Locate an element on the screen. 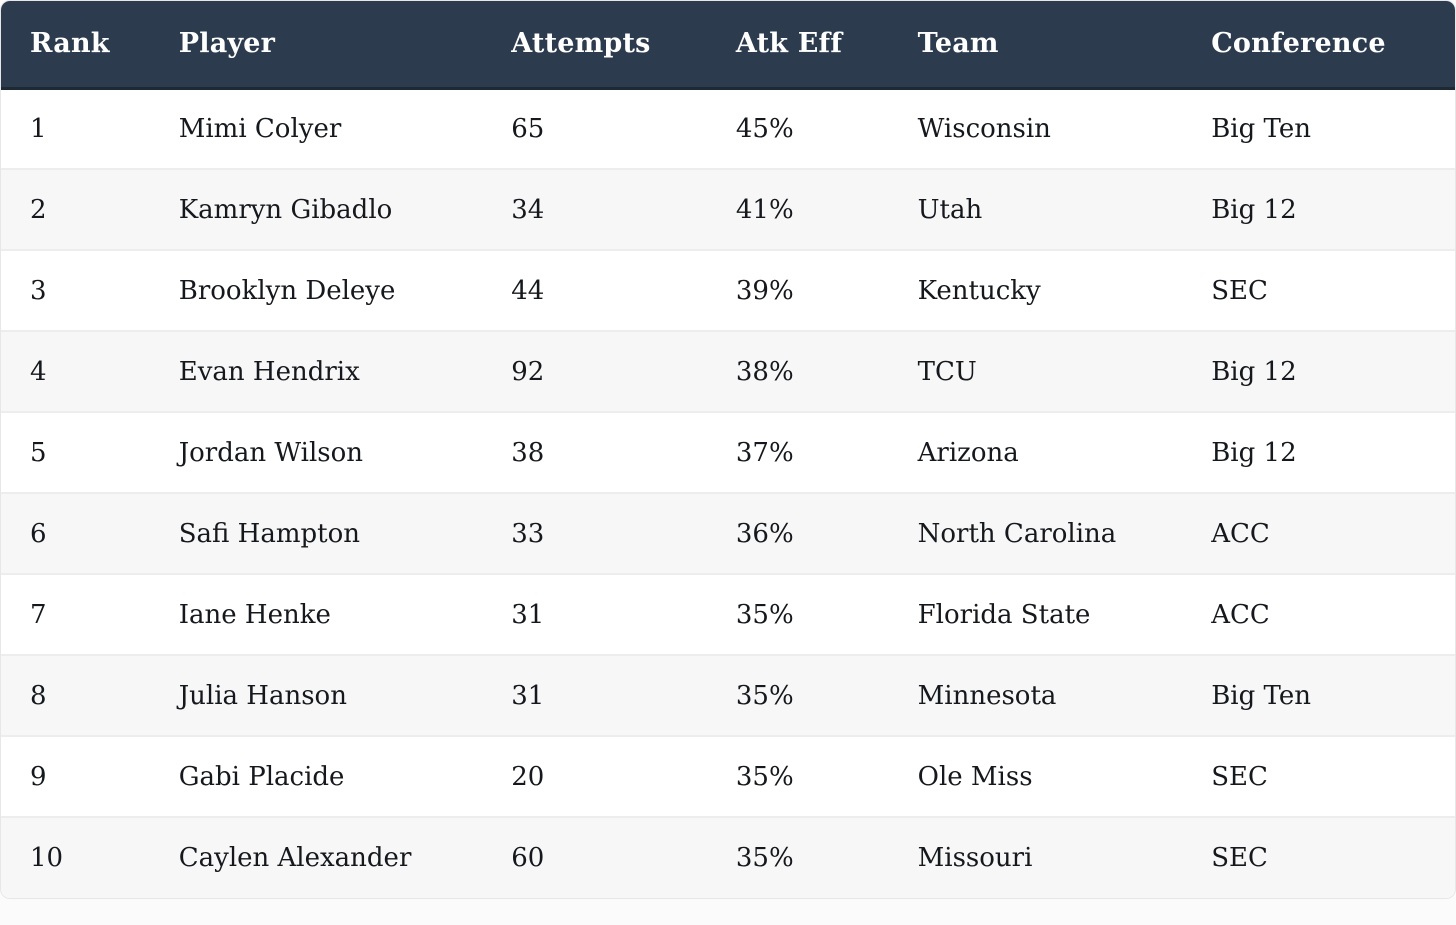 This screenshot has width=1456, height=925. cell-team: Kentucky is located at coordinates (979, 290).